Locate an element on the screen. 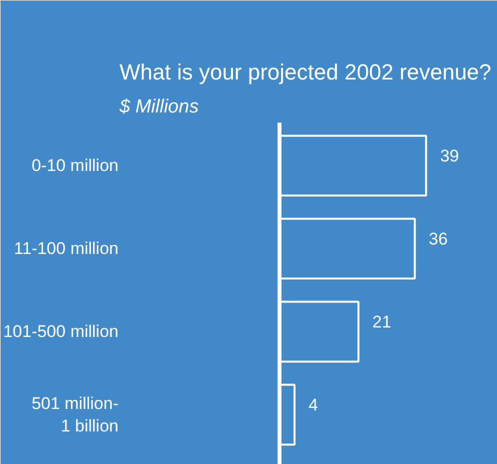 The height and width of the screenshot is (464, 497). data-label: 4 is located at coordinates (313, 405).